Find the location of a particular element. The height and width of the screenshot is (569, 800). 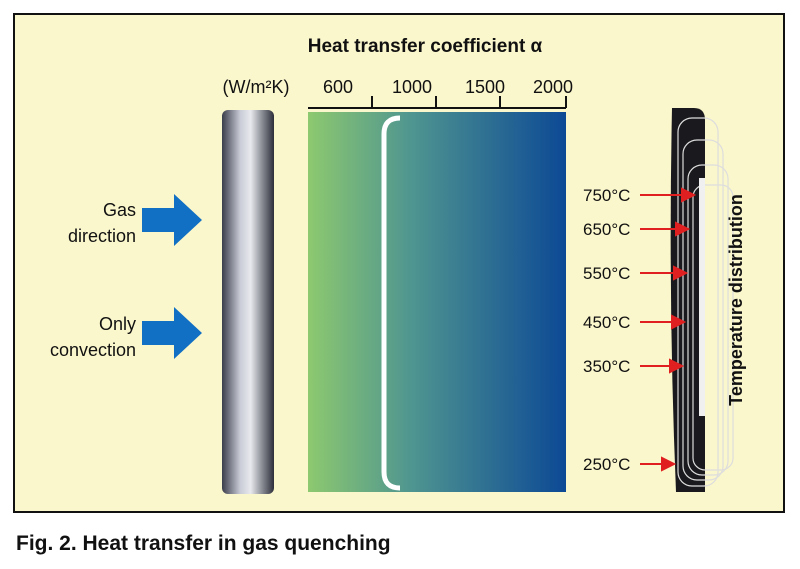

temperature-label: 450°C is located at coordinates (606, 322).